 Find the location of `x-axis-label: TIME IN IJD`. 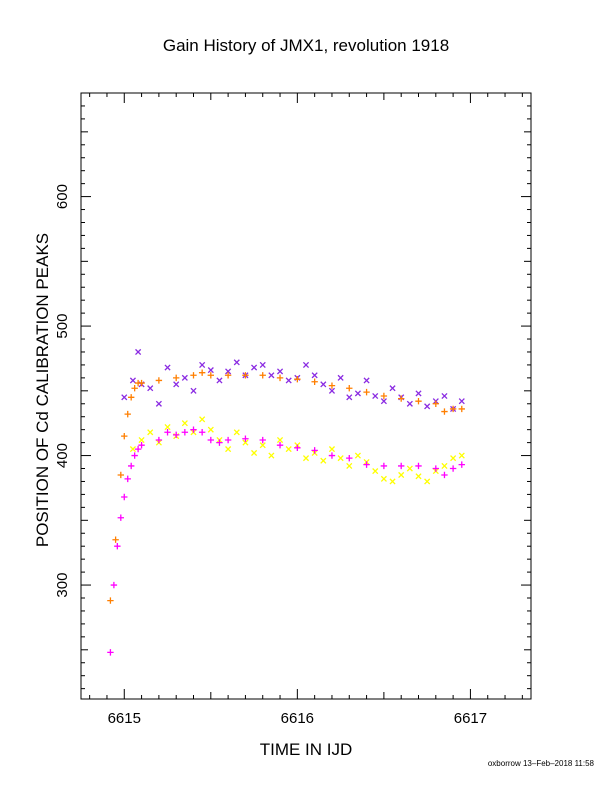

x-axis-label: TIME IN IJD is located at coordinates (306, 749).